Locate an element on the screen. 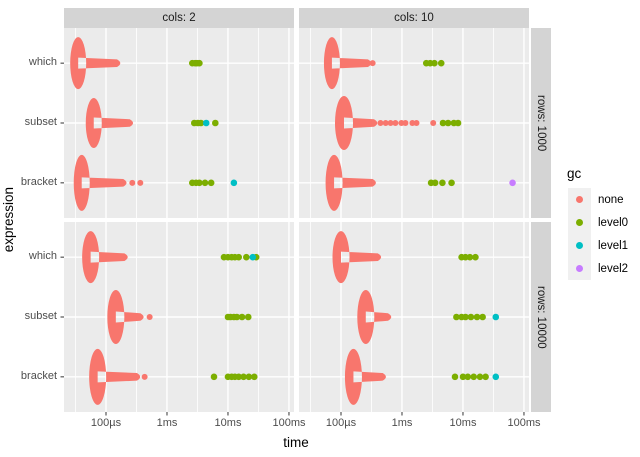 The height and width of the screenshot is (457, 640). point-level2 is located at coordinates (512, 183).